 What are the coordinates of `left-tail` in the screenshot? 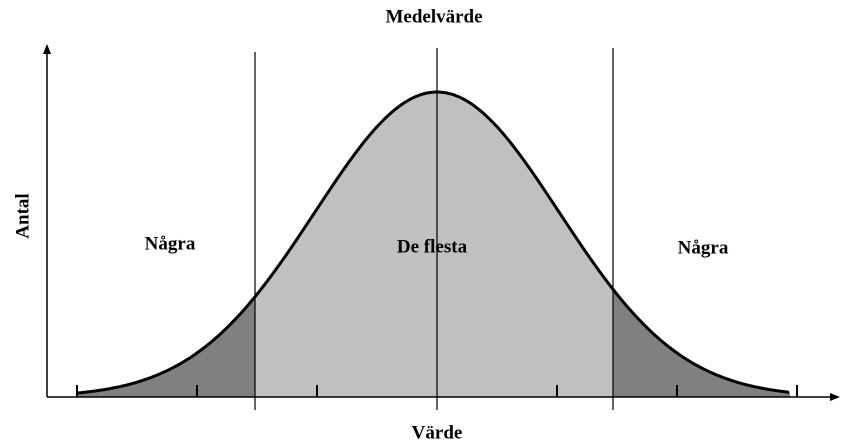 It's located at (166, 346).